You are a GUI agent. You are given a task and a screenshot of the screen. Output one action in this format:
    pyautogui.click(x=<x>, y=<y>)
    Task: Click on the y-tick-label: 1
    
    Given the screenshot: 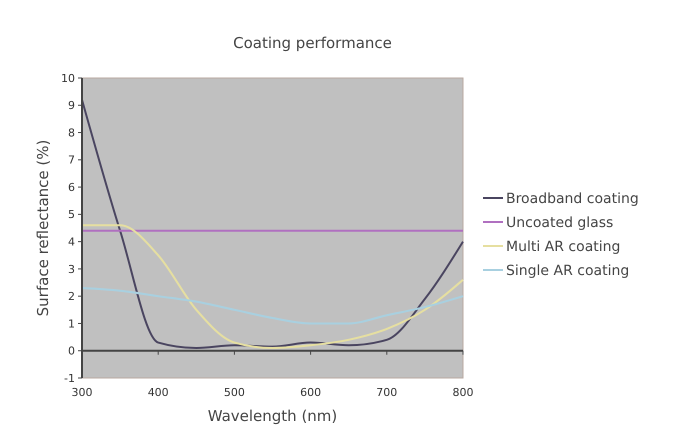 What is the action you would take?
    pyautogui.click(x=71, y=323)
    